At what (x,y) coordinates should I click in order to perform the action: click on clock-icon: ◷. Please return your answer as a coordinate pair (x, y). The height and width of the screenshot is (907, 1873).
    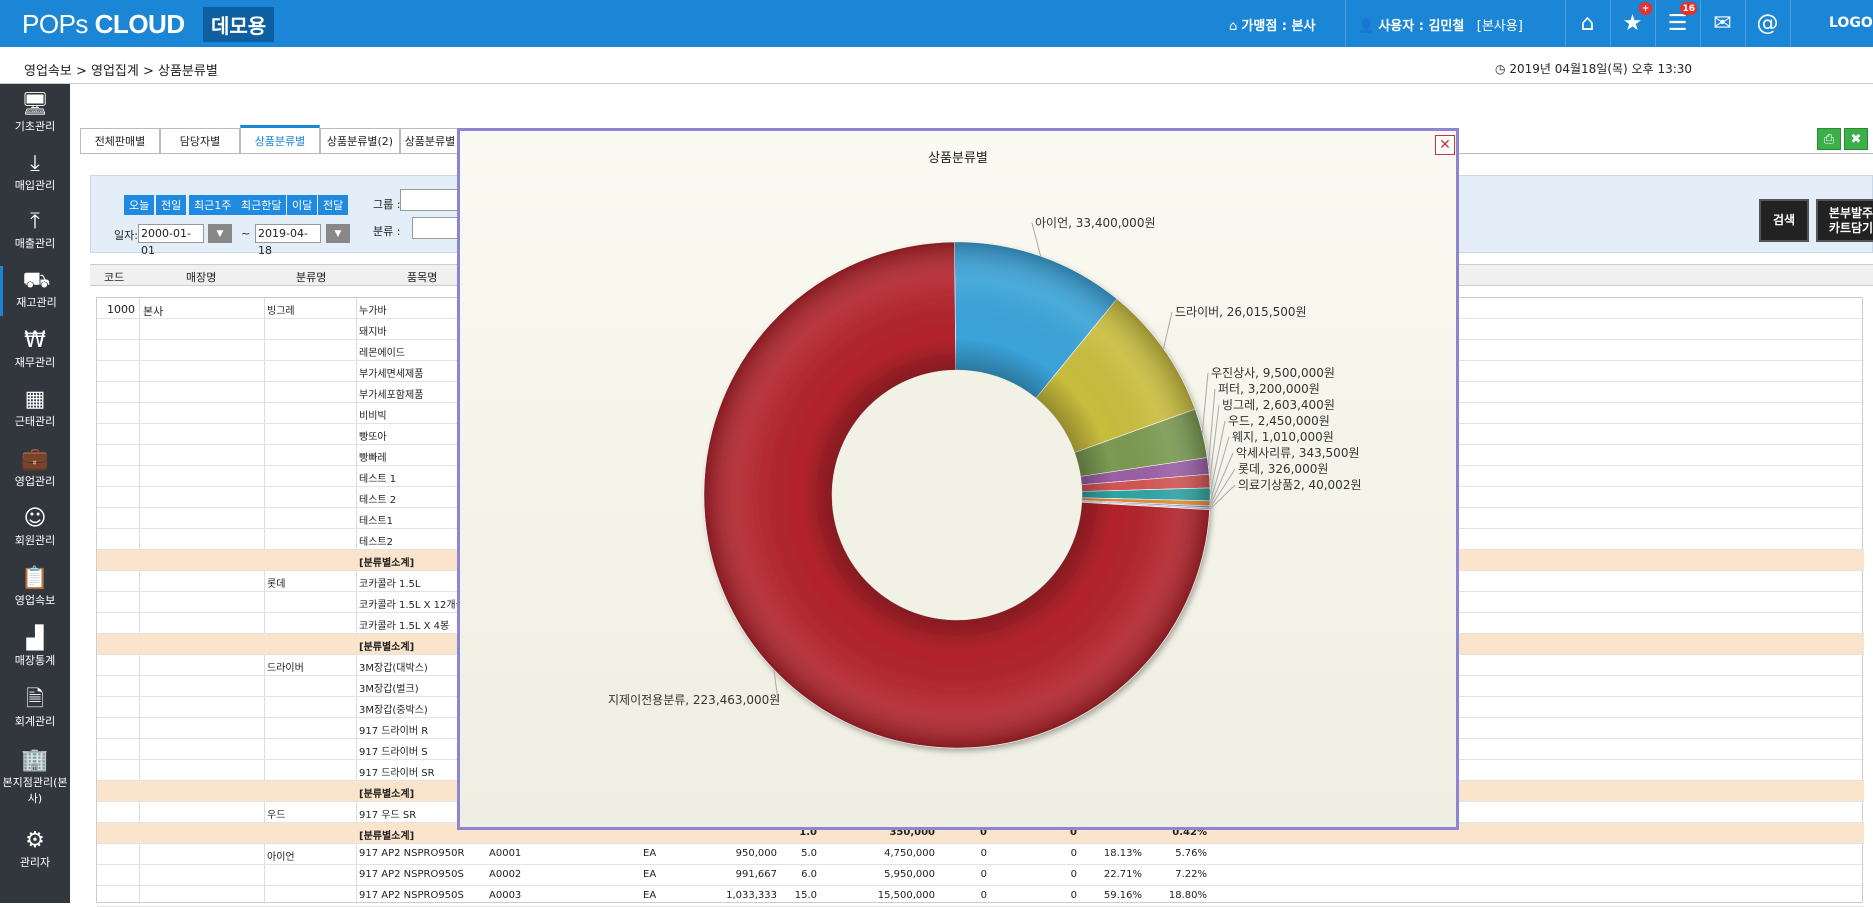
    Looking at the image, I should click on (1500, 69).